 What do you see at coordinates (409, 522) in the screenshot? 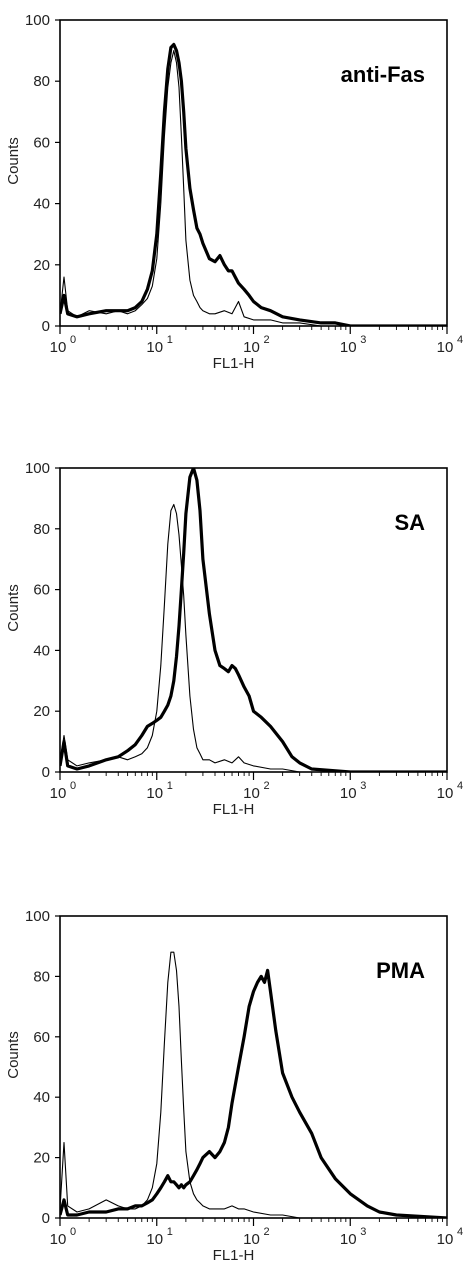
I see `panel-label: SA` at bounding box center [409, 522].